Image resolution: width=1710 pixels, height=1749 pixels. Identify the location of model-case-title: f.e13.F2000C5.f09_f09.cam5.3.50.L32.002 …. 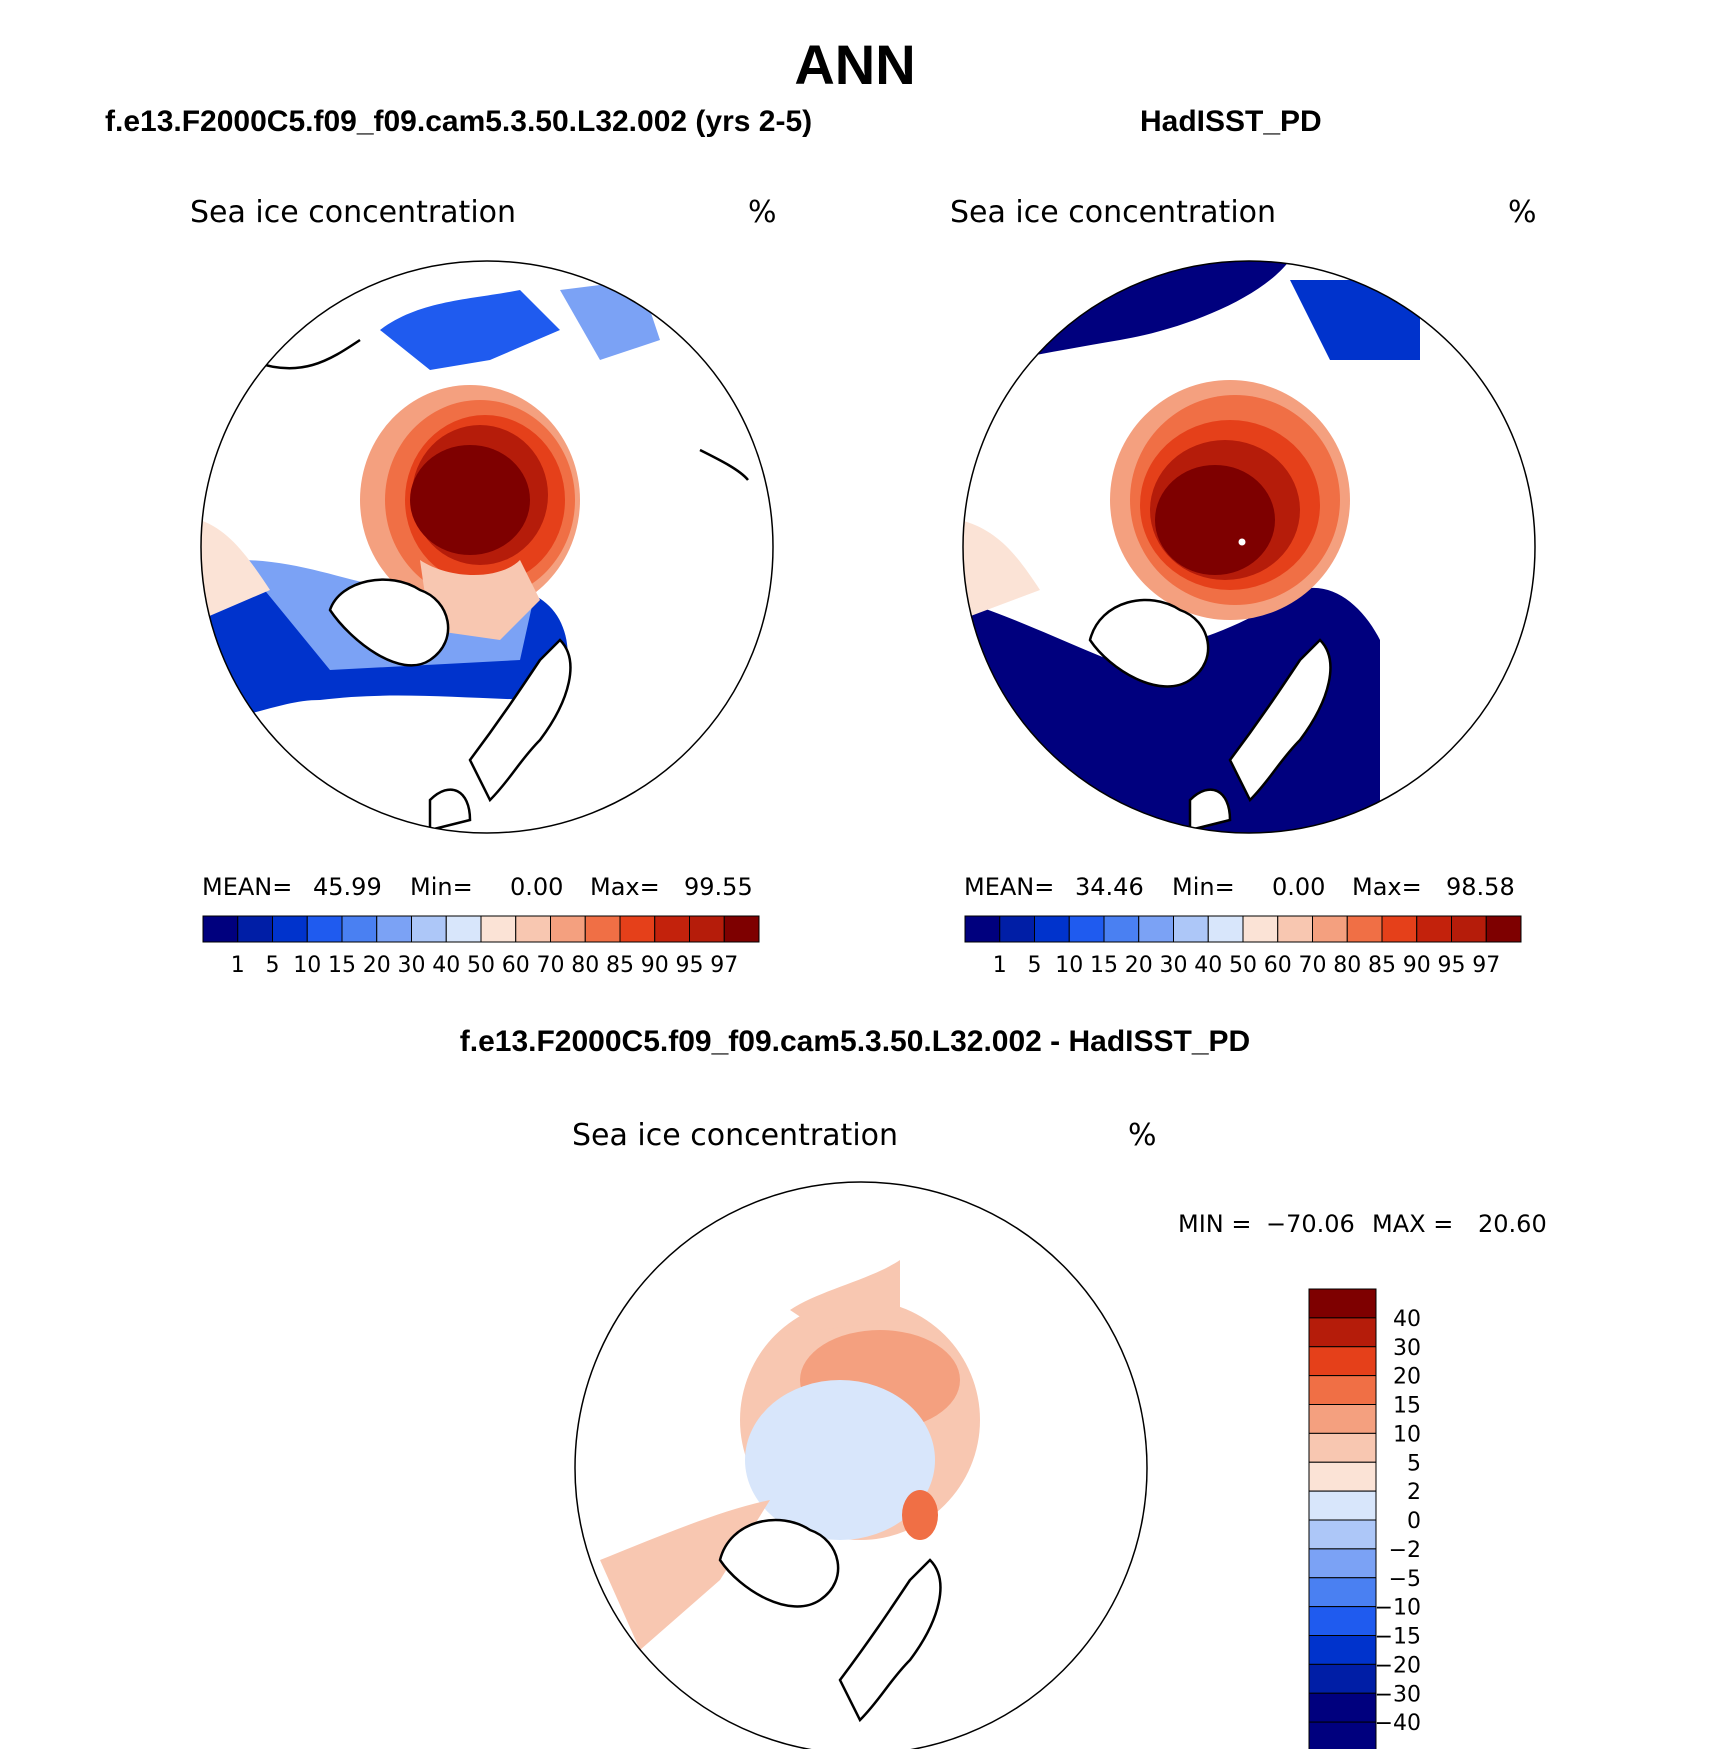
(459, 121).